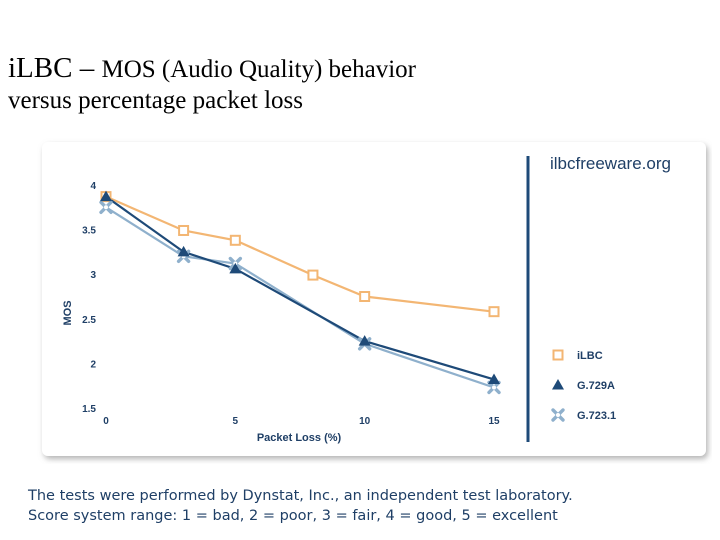 The image size is (720, 540). What do you see at coordinates (610, 163) in the screenshot?
I see `brand-label: ilbcfreeware.org` at bounding box center [610, 163].